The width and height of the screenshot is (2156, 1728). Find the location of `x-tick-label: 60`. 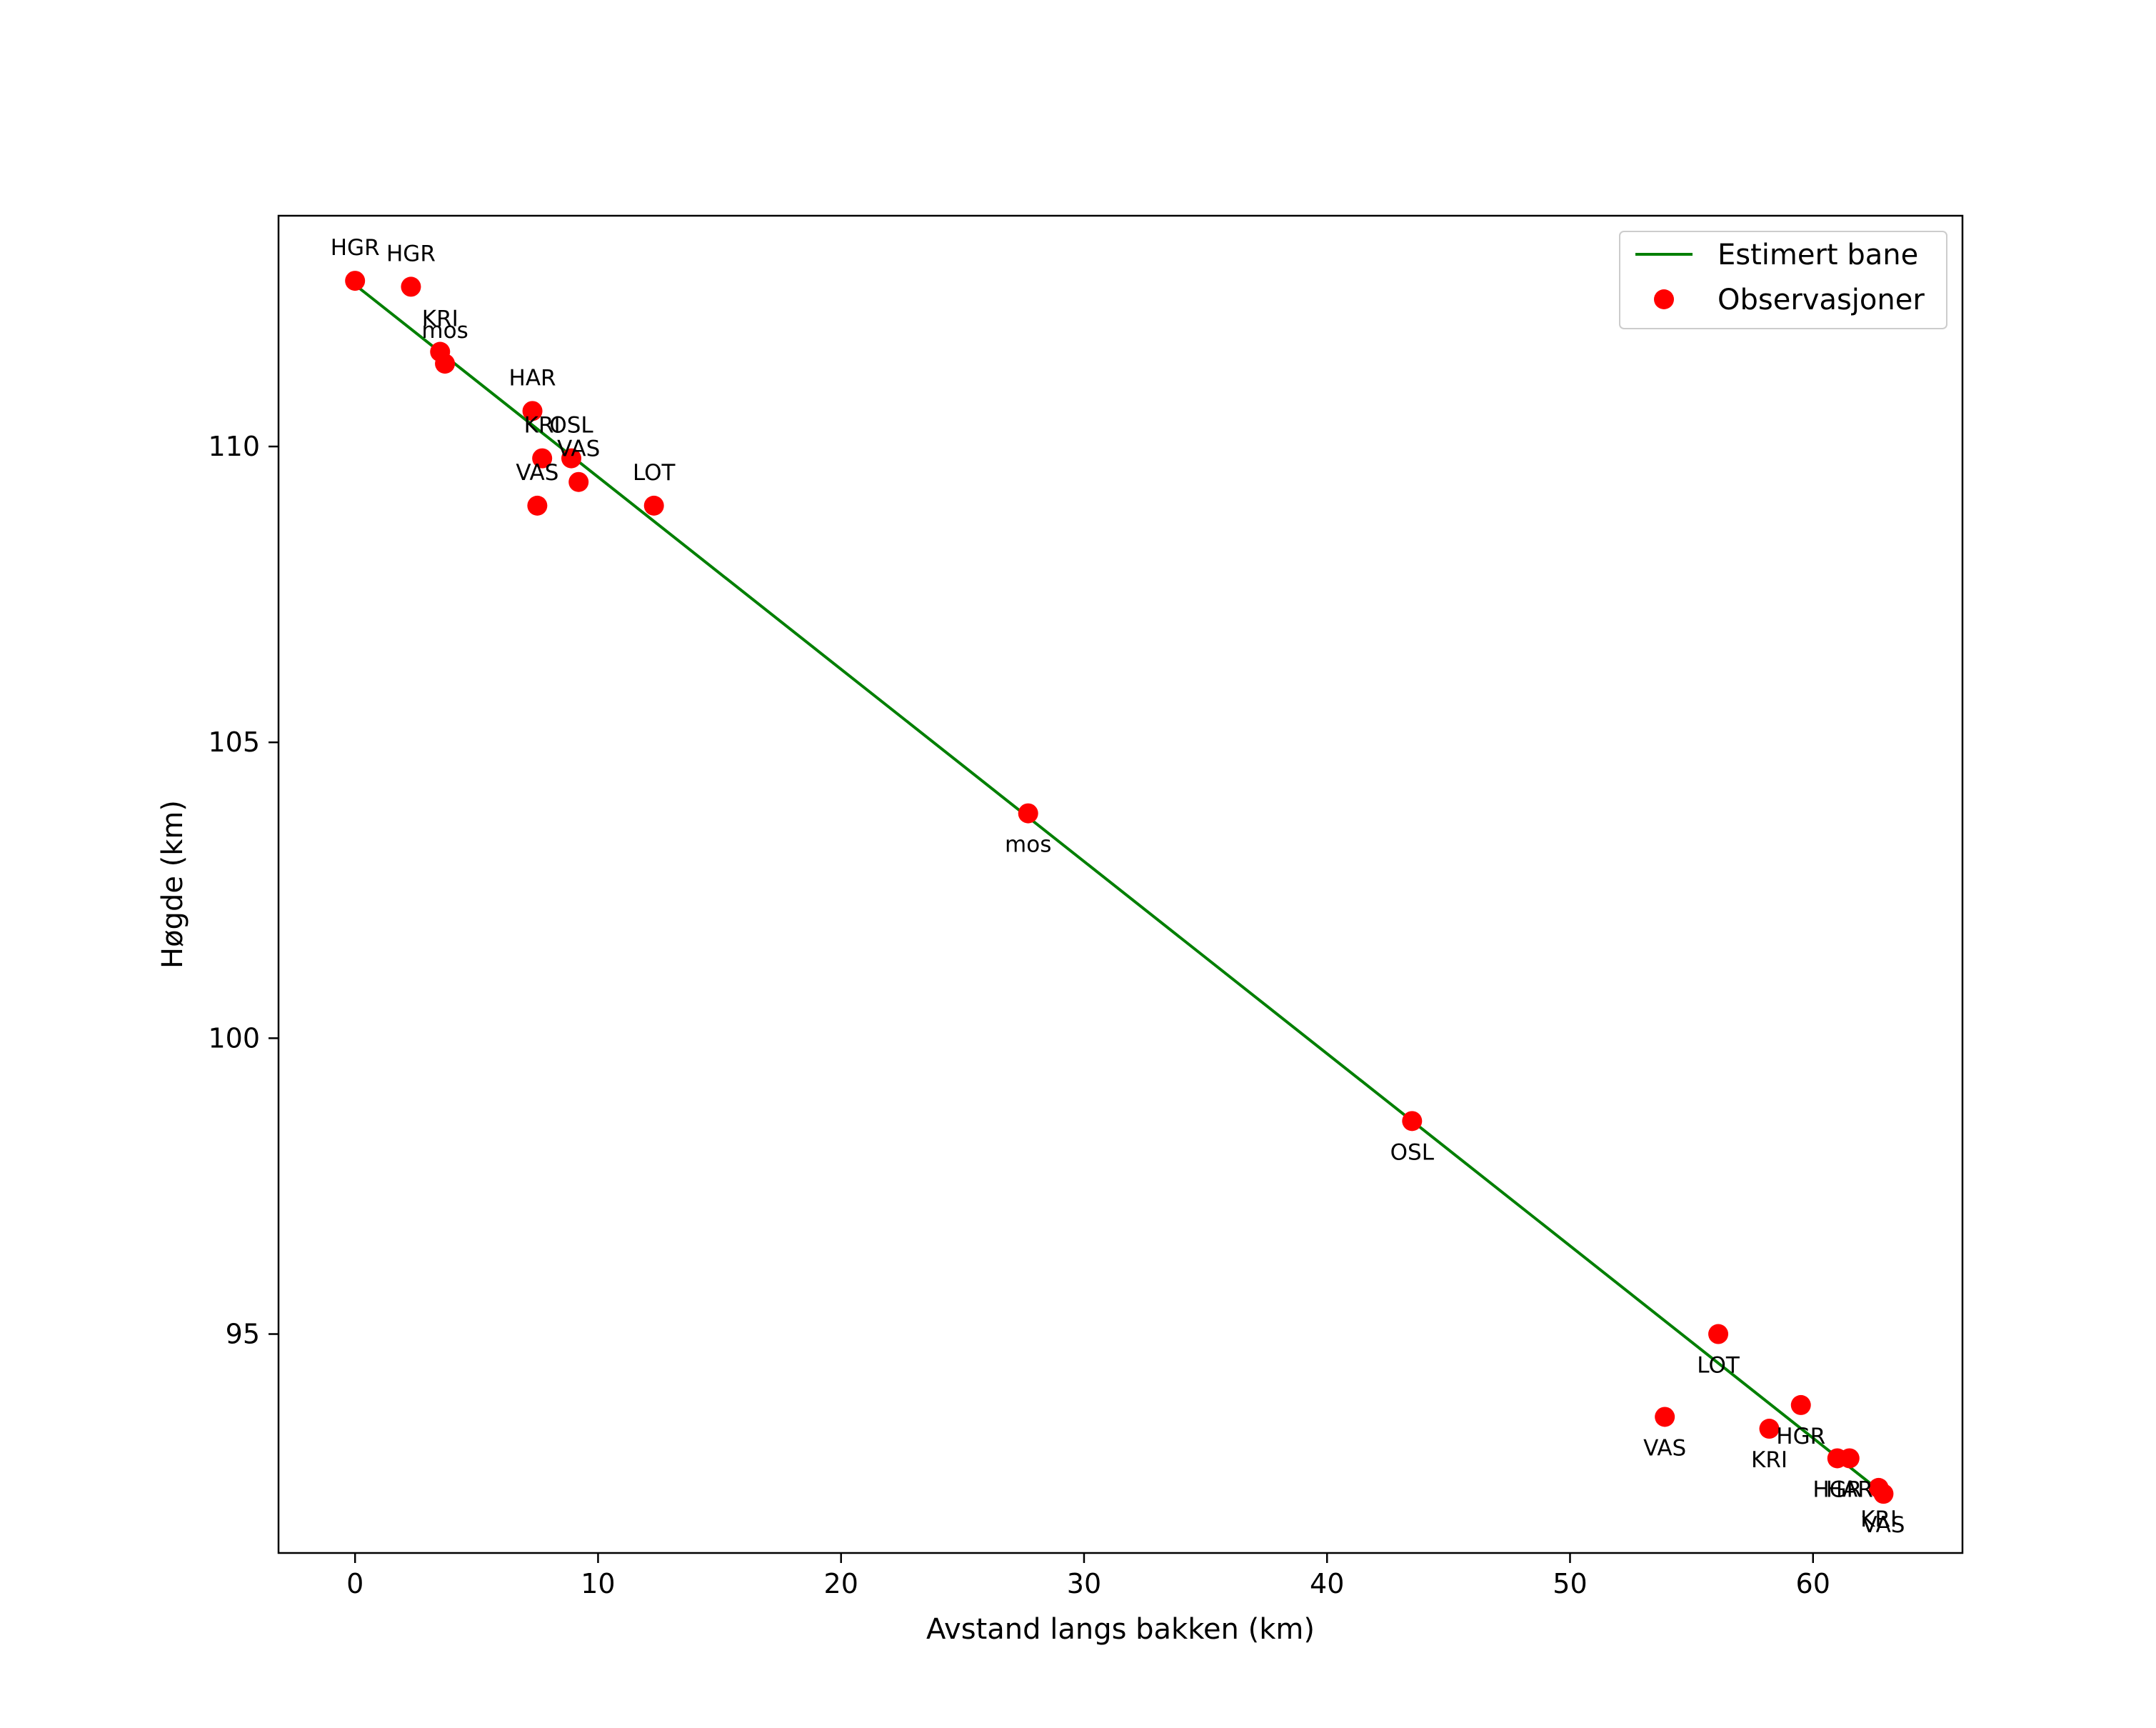

x-tick-label: 60 is located at coordinates (1813, 1583).